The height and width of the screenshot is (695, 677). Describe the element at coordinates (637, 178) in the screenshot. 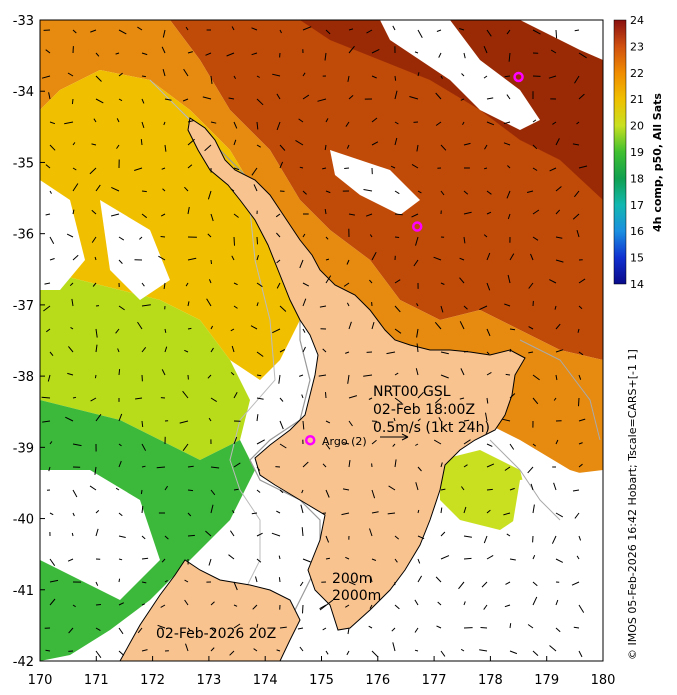

I see `colorbar-tick-label: 18` at that location.